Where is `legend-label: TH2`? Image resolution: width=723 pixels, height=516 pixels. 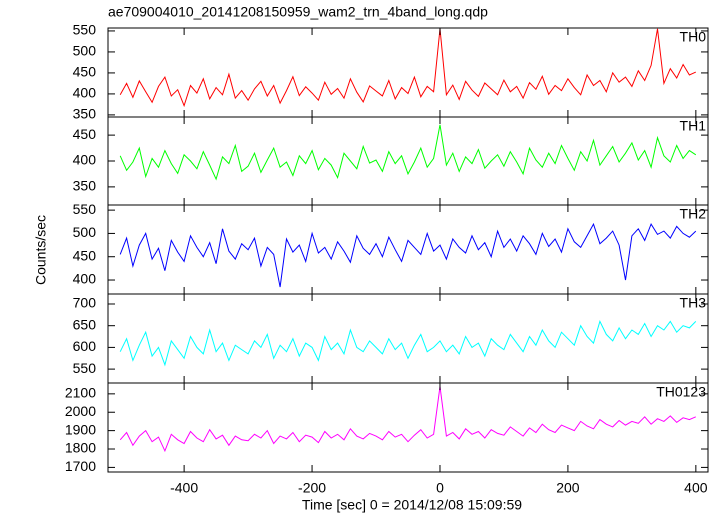 legend-label: TH2 is located at coordinates (693, 214).